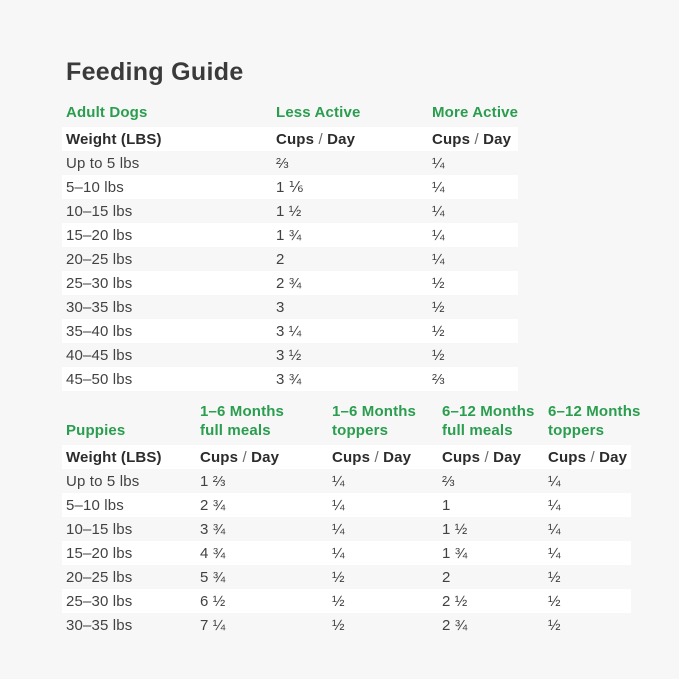 This screenshot has height=679, width=679. I want to click on column-header-label: More Active, so click(475, 112).